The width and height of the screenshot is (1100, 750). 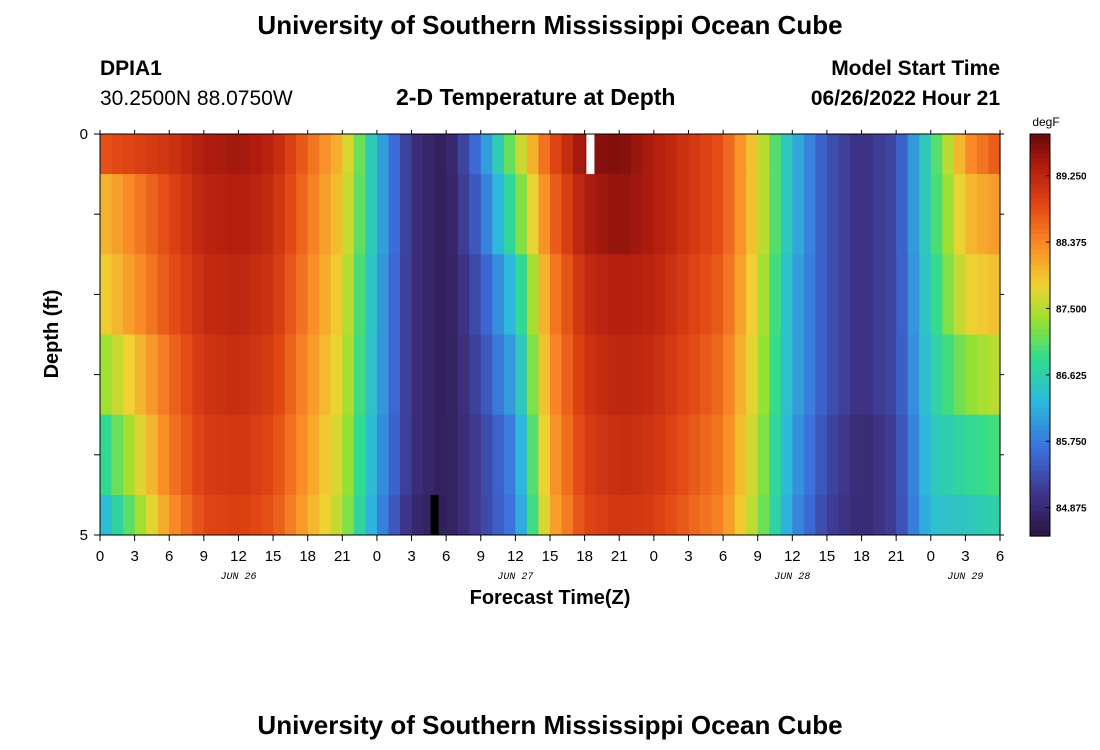 I want to click on missing-data-cell, so click(x=590, y=154).